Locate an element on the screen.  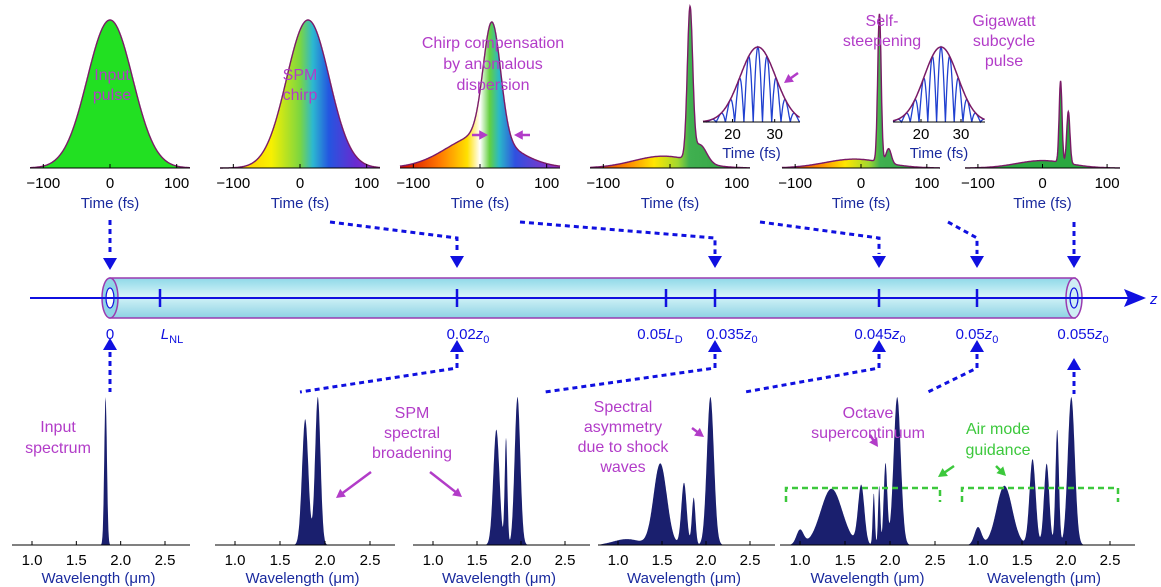
supercontinuum-arrow-head is located at coordinates (873, 442).